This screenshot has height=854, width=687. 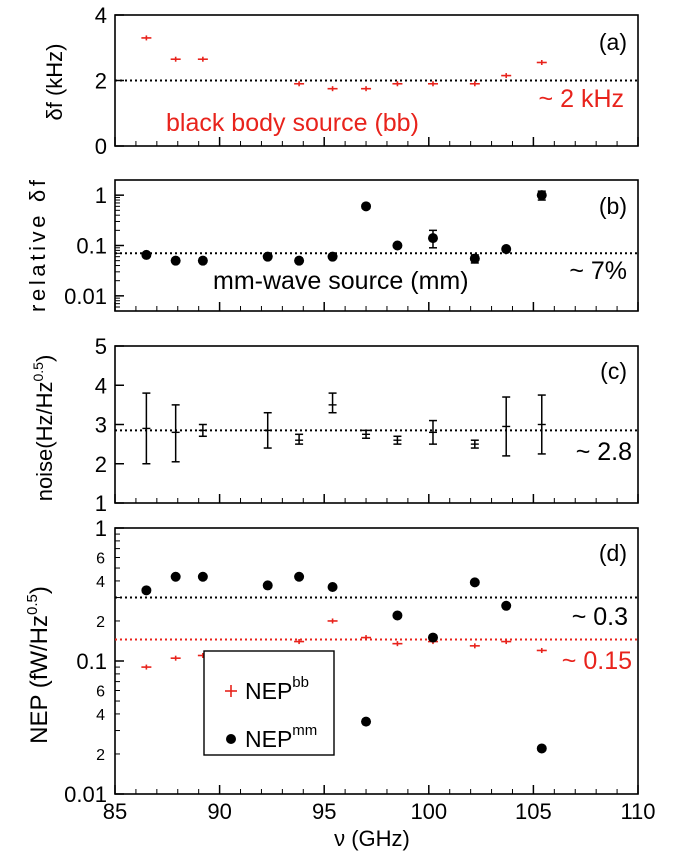 I want to click on ytick-label-c: 1, so click(x=101, y=503).